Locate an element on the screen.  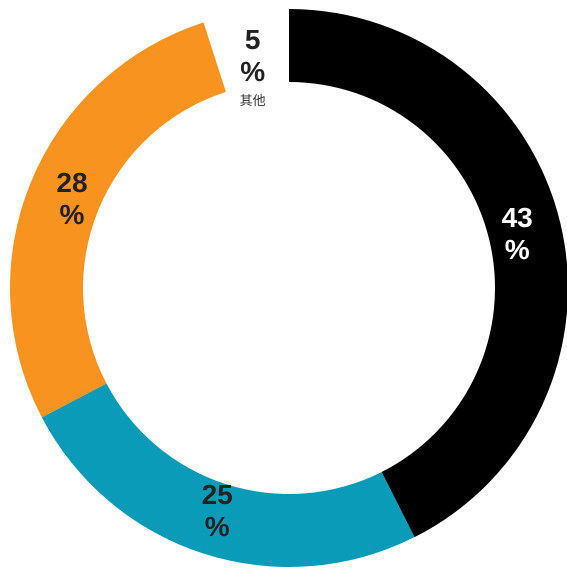
data-label: 28 % is located at coordinates (72, 199).